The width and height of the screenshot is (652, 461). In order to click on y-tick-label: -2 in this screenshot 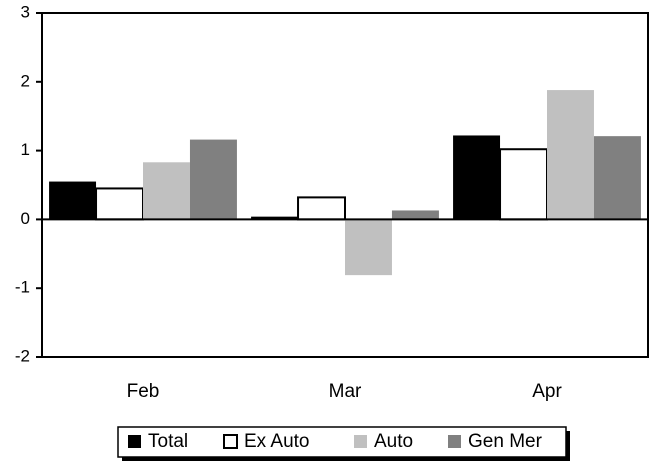, I will do `click(22, 355)`.